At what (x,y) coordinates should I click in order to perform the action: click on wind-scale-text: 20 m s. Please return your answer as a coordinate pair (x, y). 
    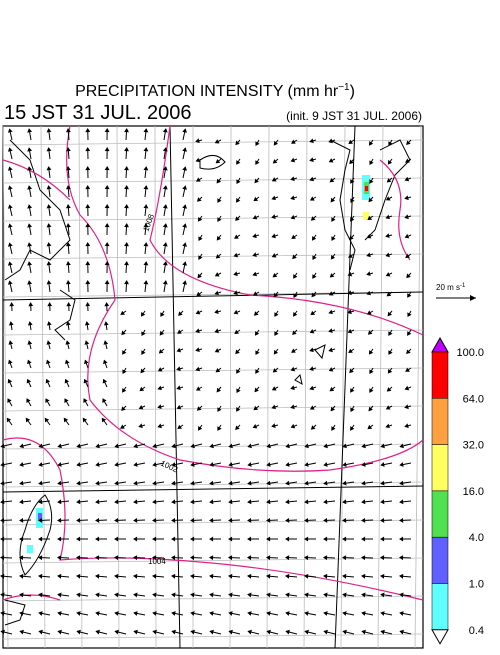
    Looking at the image, I should click on (448, 287).